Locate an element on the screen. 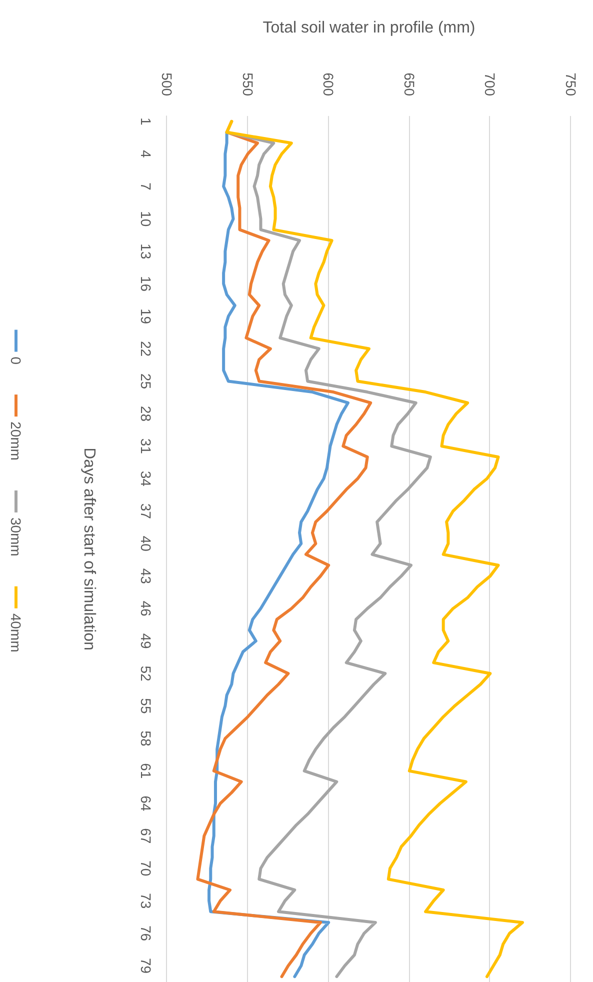  legend-label: 0 is located at coordinates (16, 360).